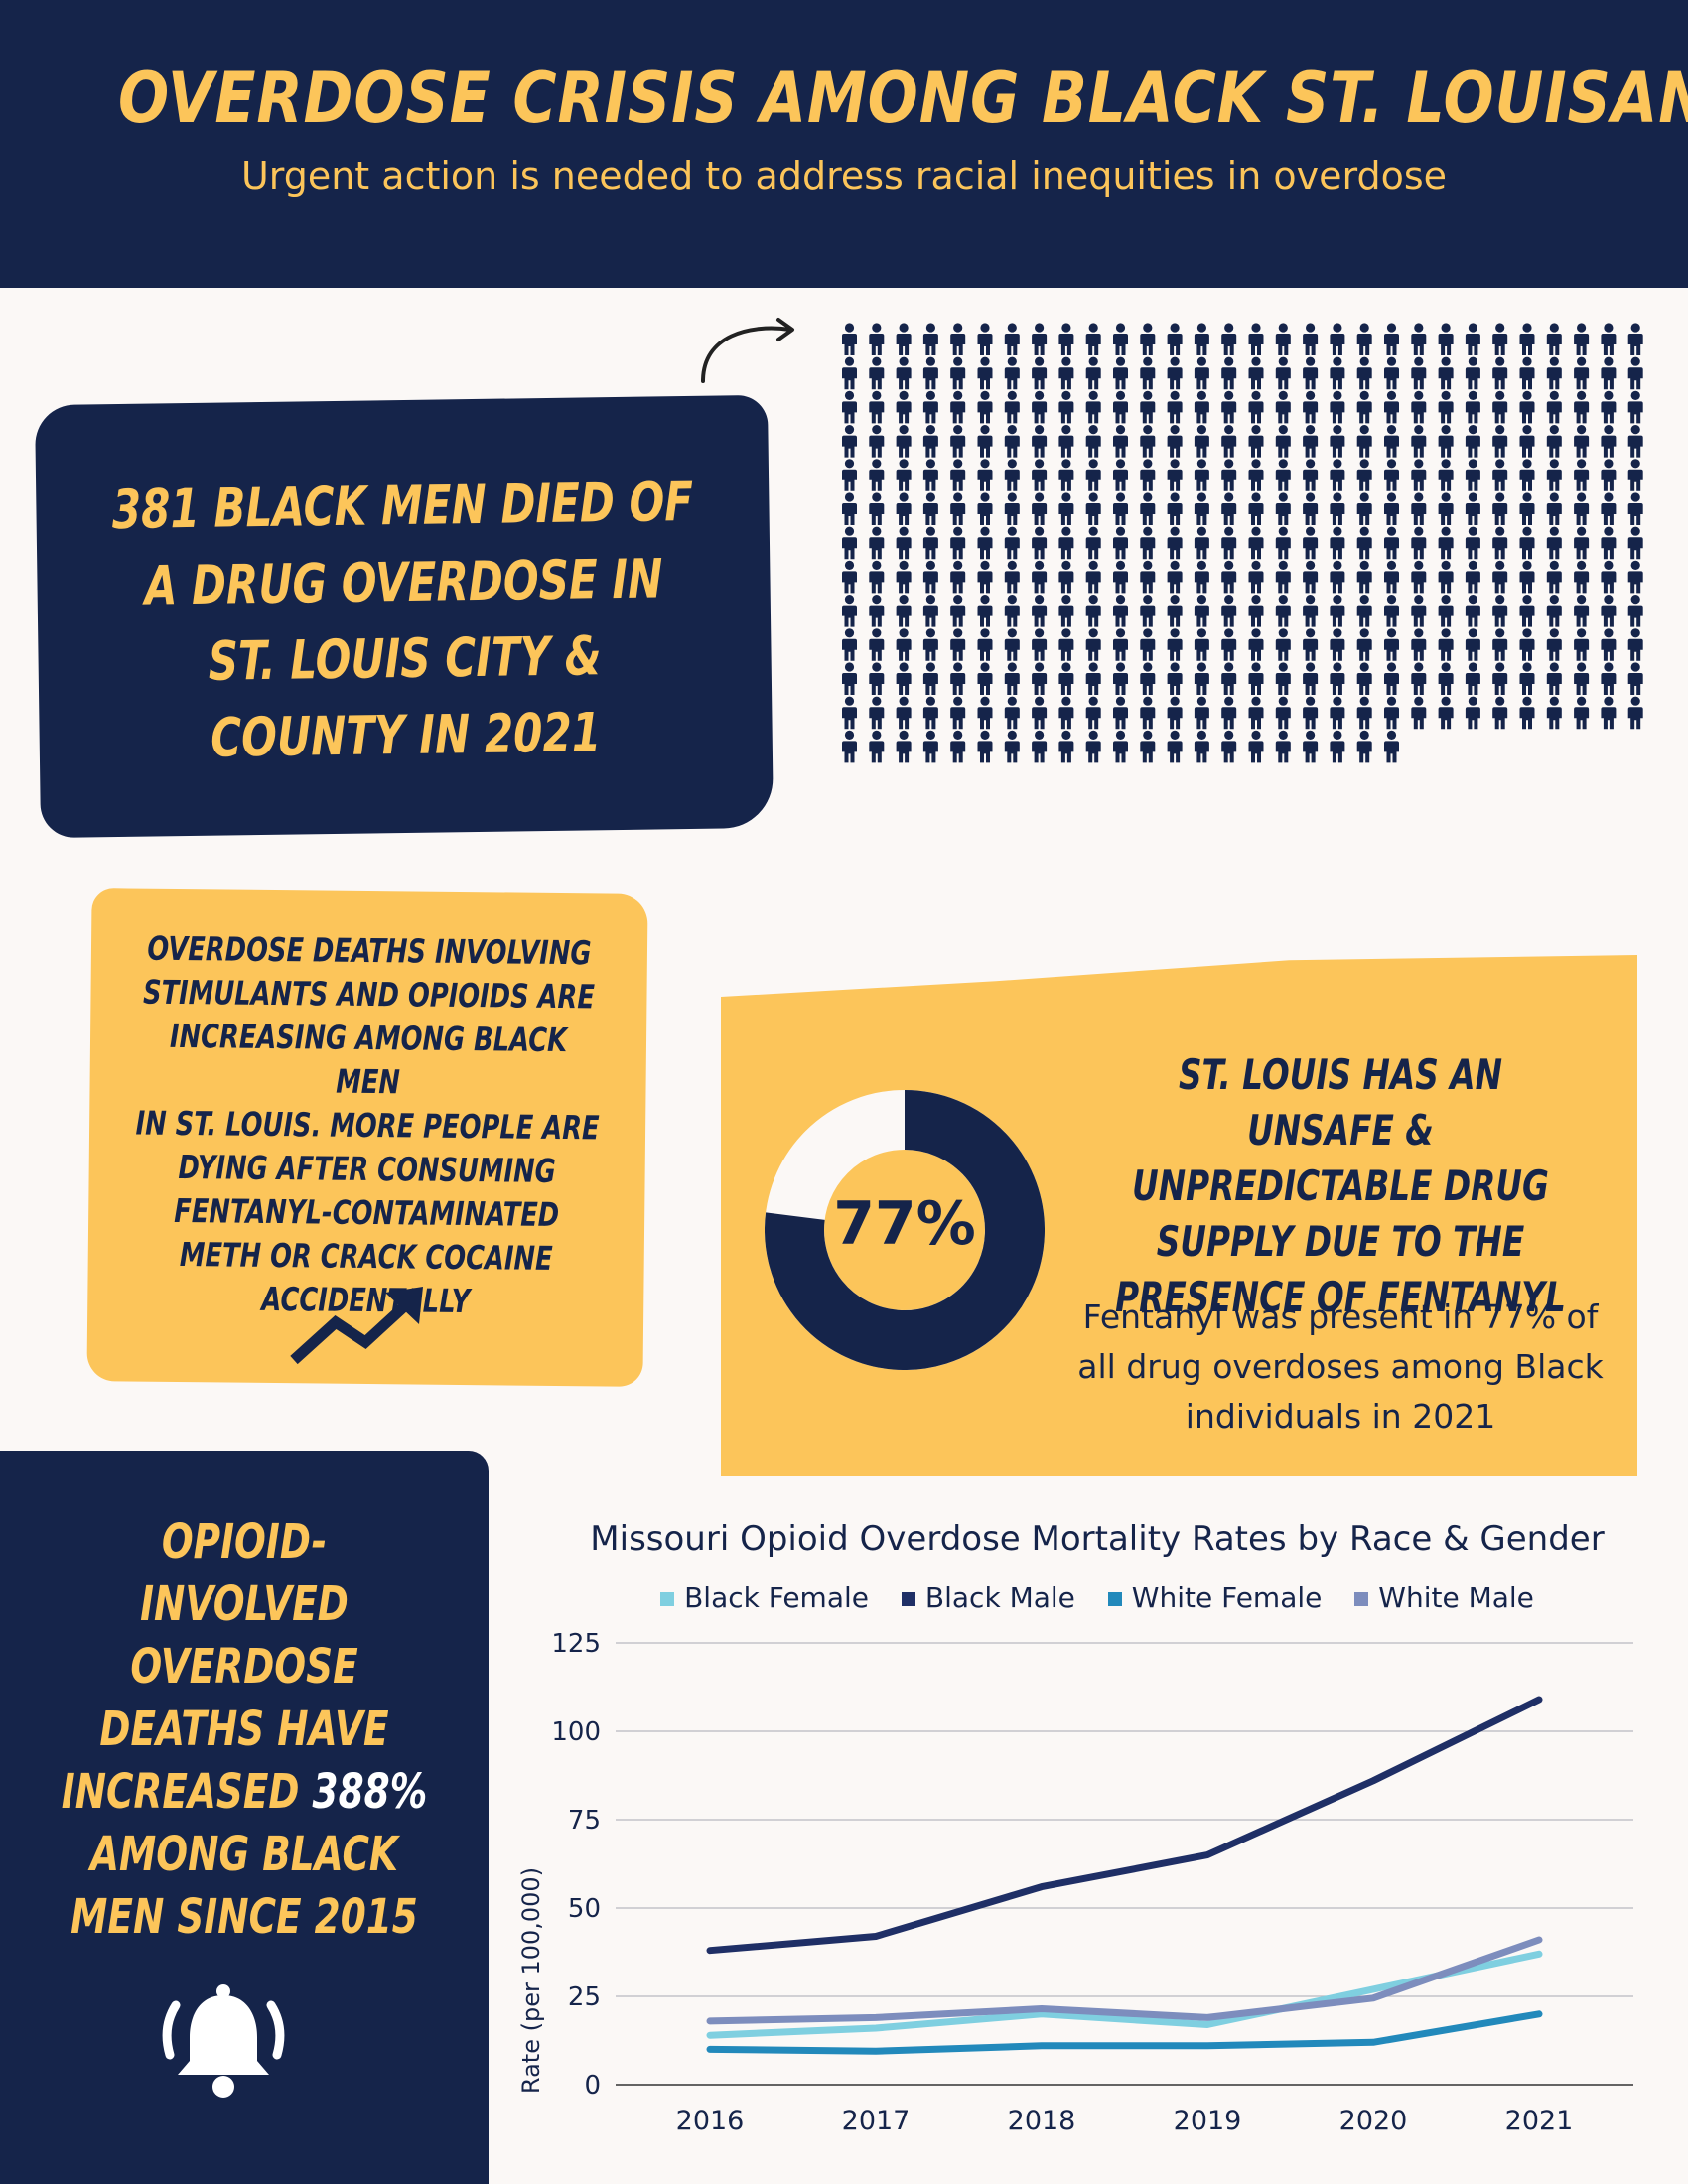  I want to click on fentanyl-heading-line: ST. LOUIS HAS AN UNSAFE &, so click(1340, 1102).